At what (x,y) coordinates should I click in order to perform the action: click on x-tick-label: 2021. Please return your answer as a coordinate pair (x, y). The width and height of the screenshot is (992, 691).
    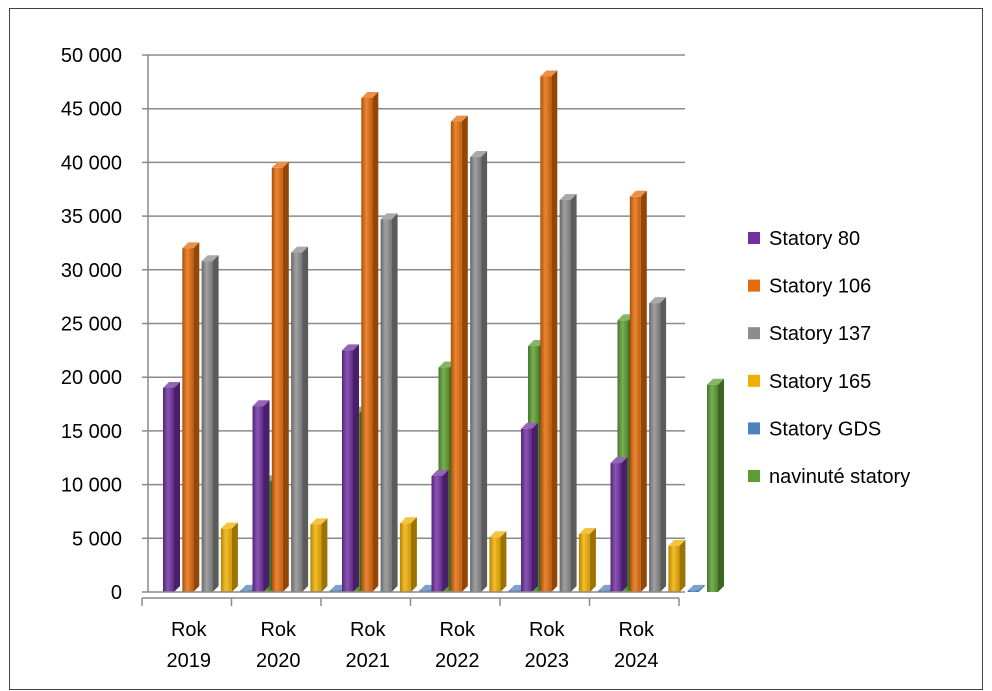
    Looking at the image, I should click on (368, 661).